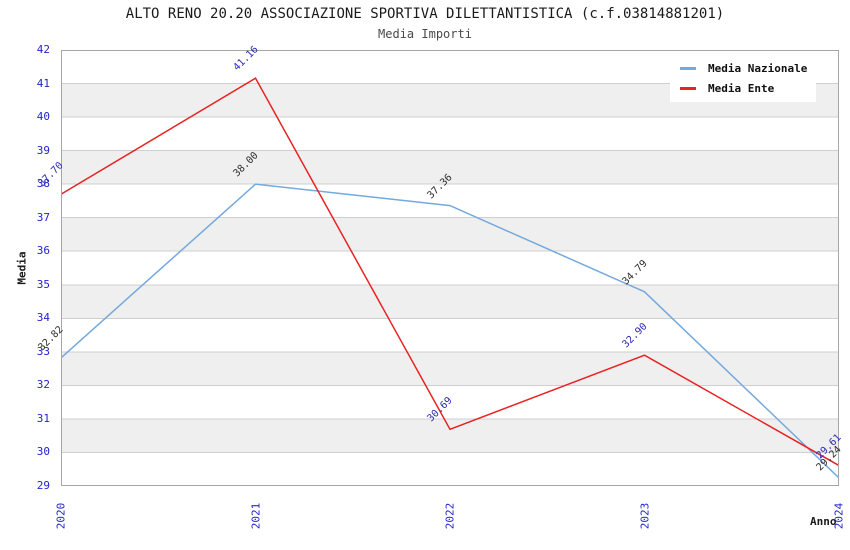 The image size is (850, 550). I want to click on y-tick-label: 33, so click(43, 351).